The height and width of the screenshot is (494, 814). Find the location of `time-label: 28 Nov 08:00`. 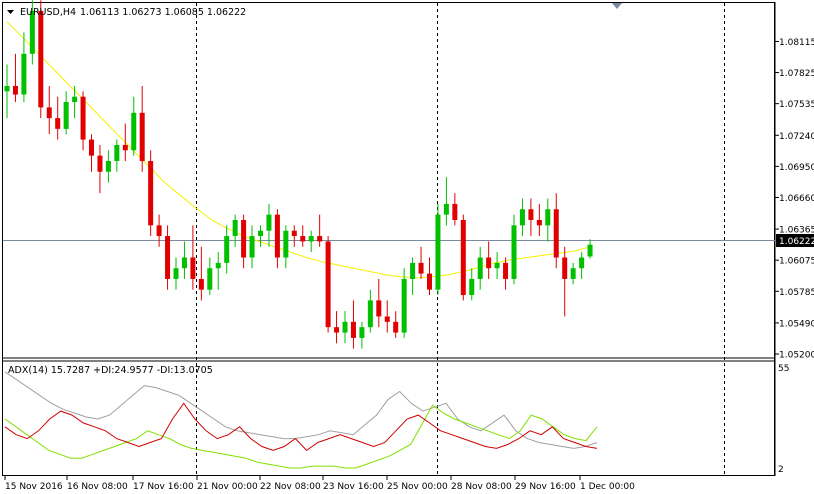

time-label: 28 Nov 08:00 is located at coordinates (481, 487).